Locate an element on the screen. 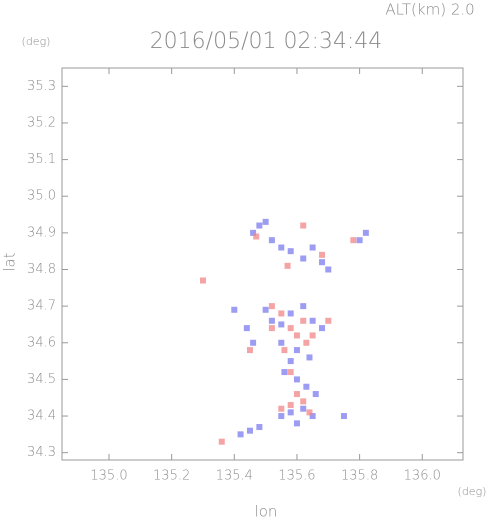 The image size is (491, 521). y-tick-label: 35.3 is located at coordinates (41, 86).